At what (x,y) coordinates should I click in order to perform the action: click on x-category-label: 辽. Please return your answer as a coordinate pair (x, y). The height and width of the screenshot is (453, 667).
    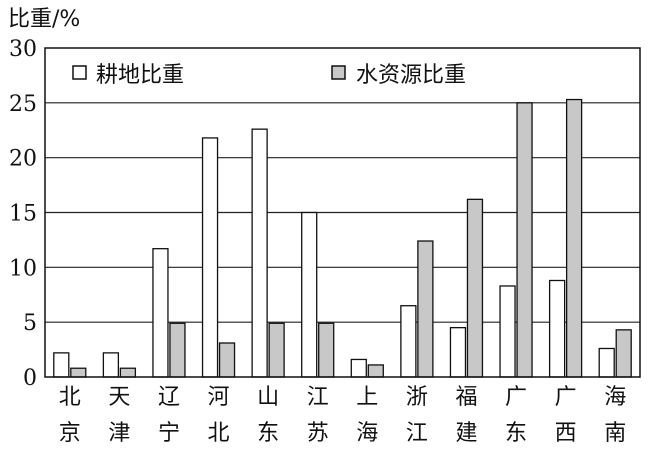
    Looking at the image, I should click on (169, 397).